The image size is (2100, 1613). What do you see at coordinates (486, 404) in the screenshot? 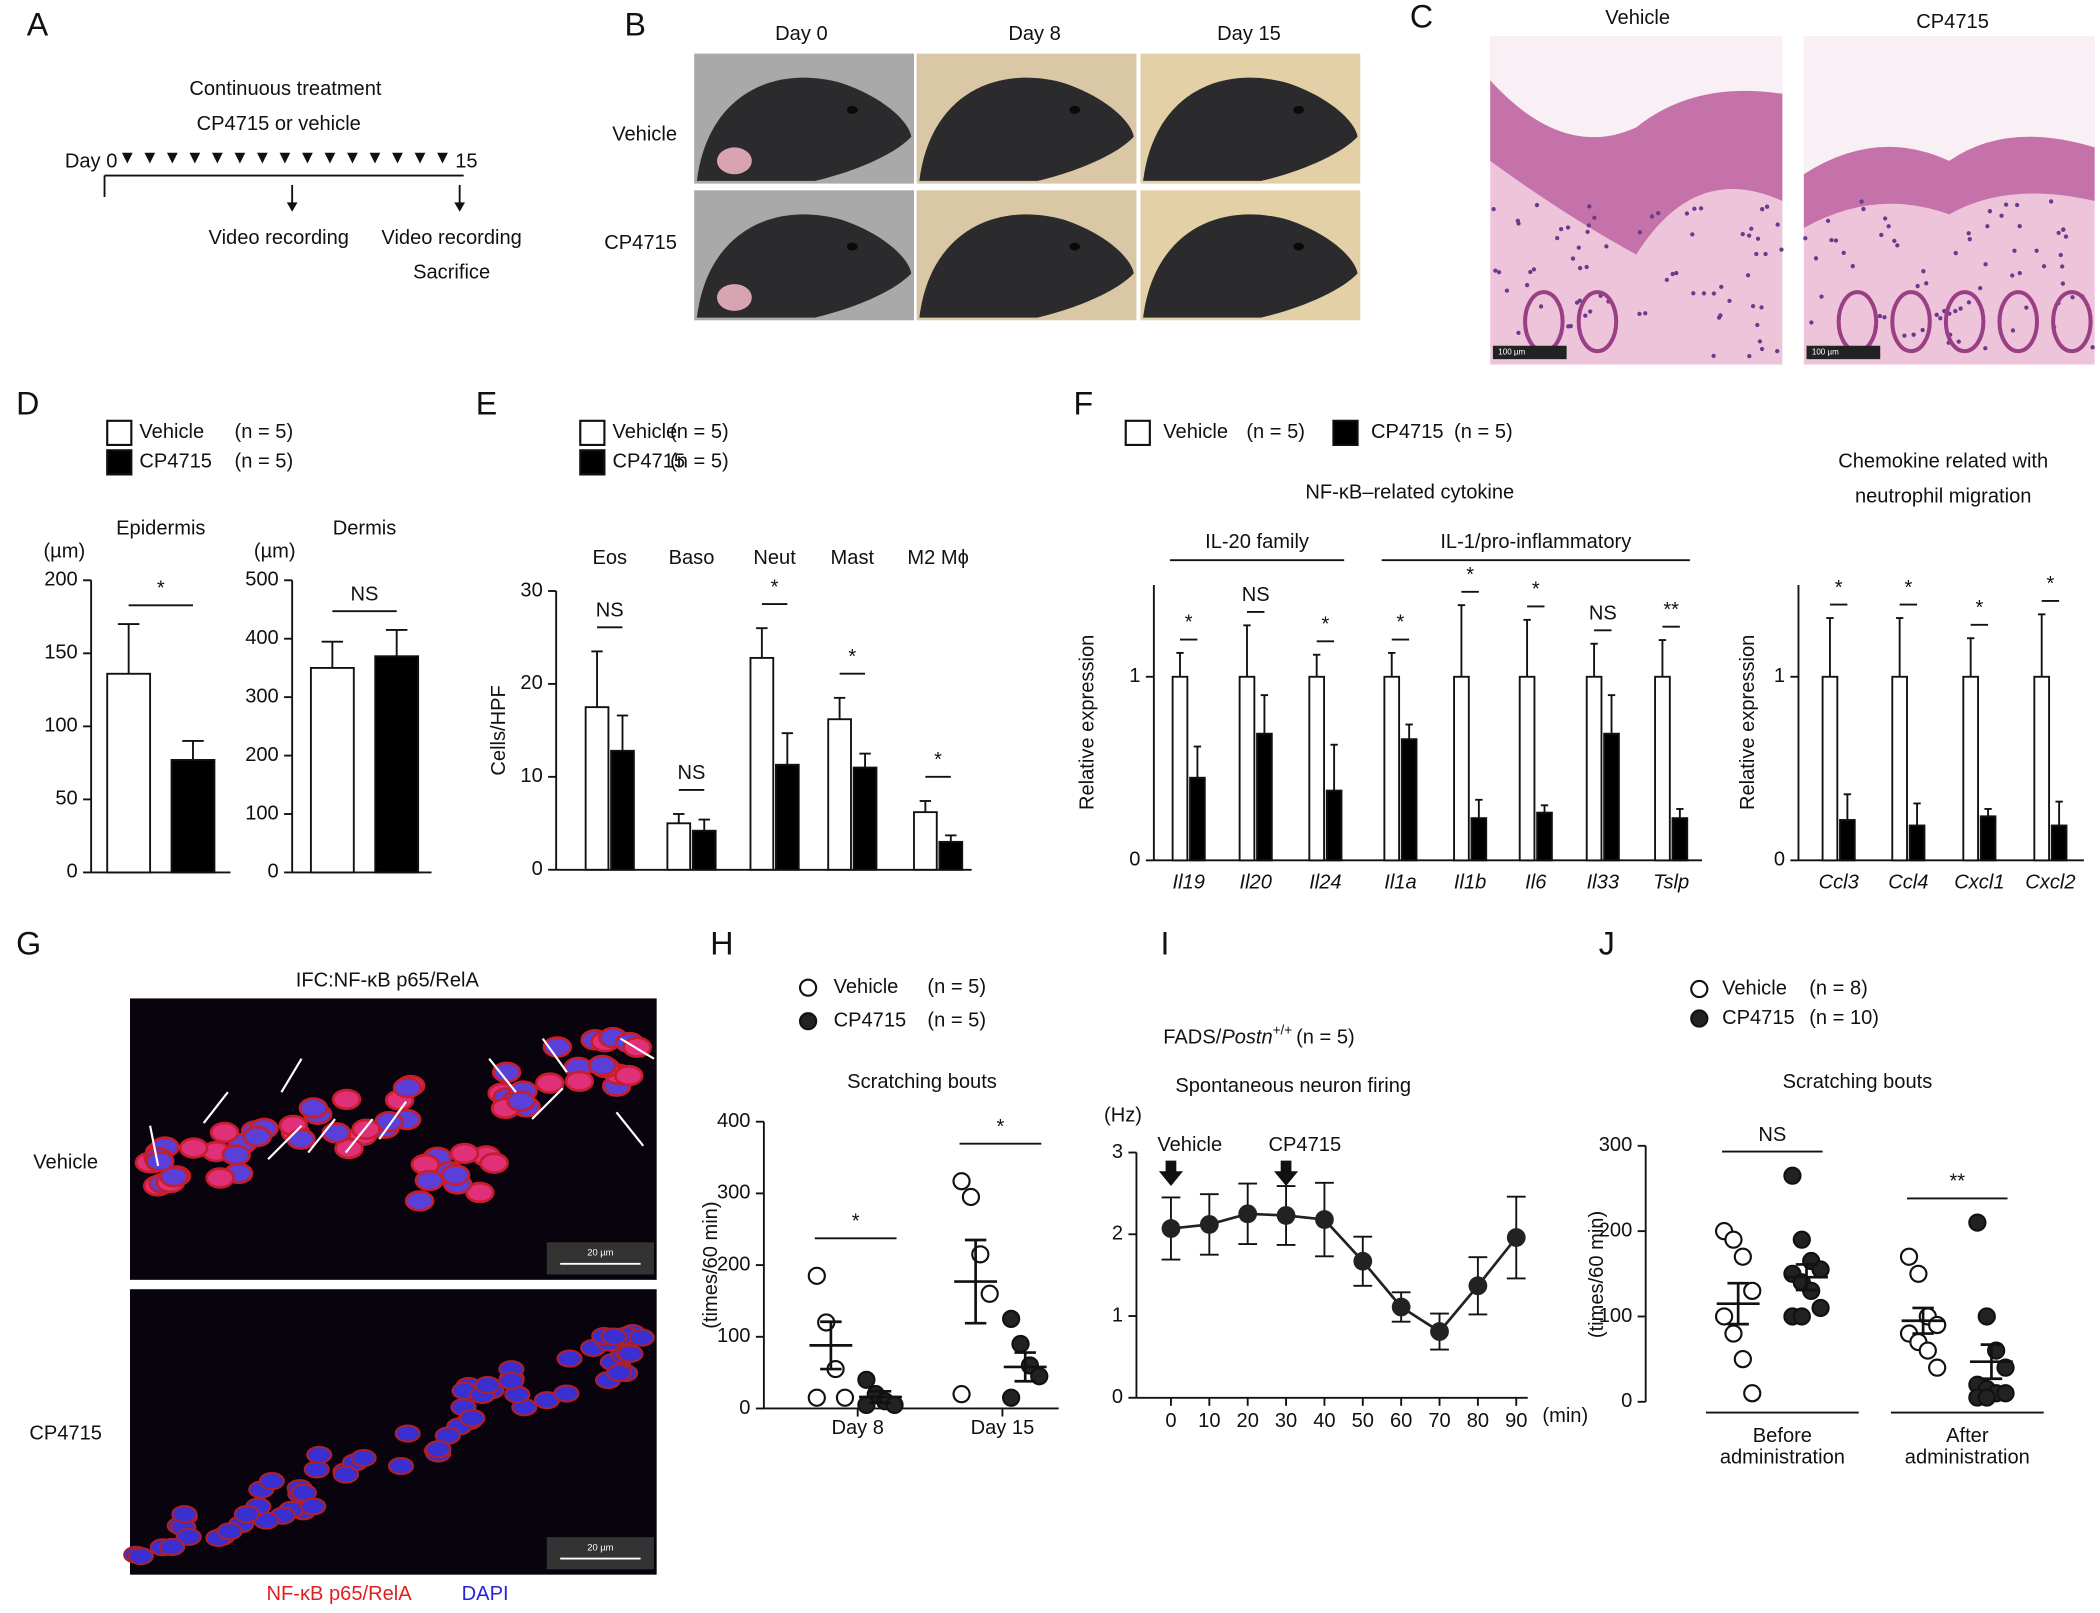
I see `panel-label: E` at bounding box center [486, 404].